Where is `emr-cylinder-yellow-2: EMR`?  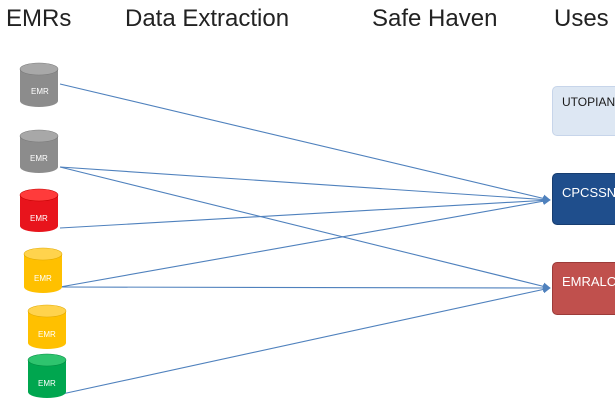 emr-cylinder-yellow-2: EMR is located at coordinates (47, 326).